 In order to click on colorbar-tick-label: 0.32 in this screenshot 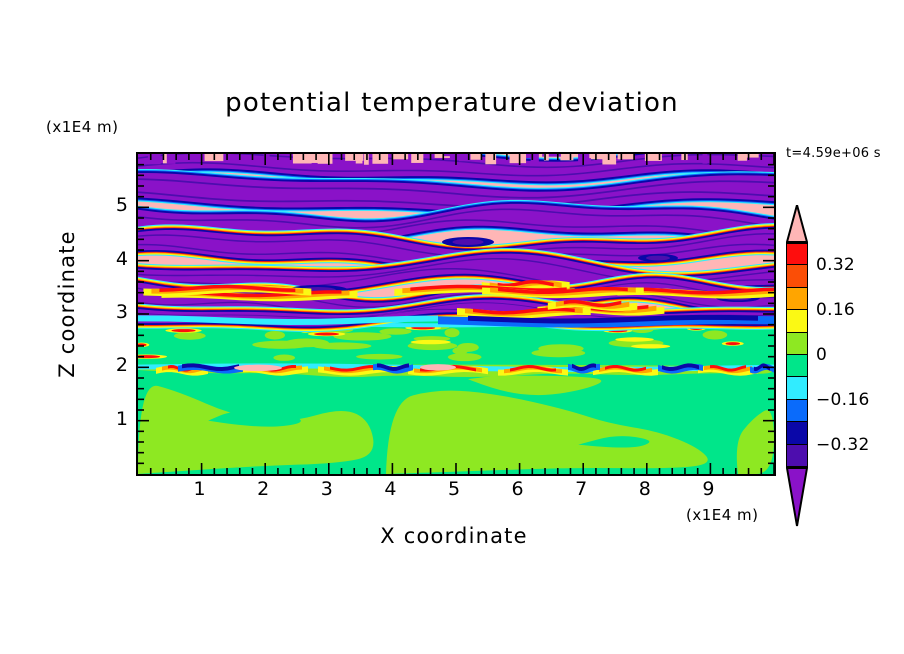, I will do `click(836, 265)`.